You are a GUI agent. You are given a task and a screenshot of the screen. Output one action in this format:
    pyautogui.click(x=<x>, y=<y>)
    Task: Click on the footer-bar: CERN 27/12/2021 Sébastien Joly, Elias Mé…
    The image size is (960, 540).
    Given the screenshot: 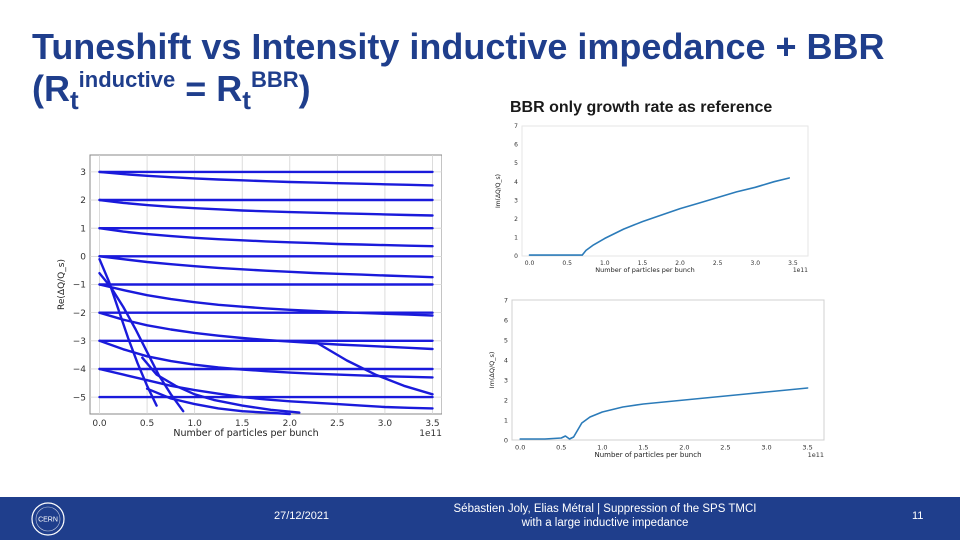 What is the action you would take?
    pyautogui.click(x=480, y=518)
    